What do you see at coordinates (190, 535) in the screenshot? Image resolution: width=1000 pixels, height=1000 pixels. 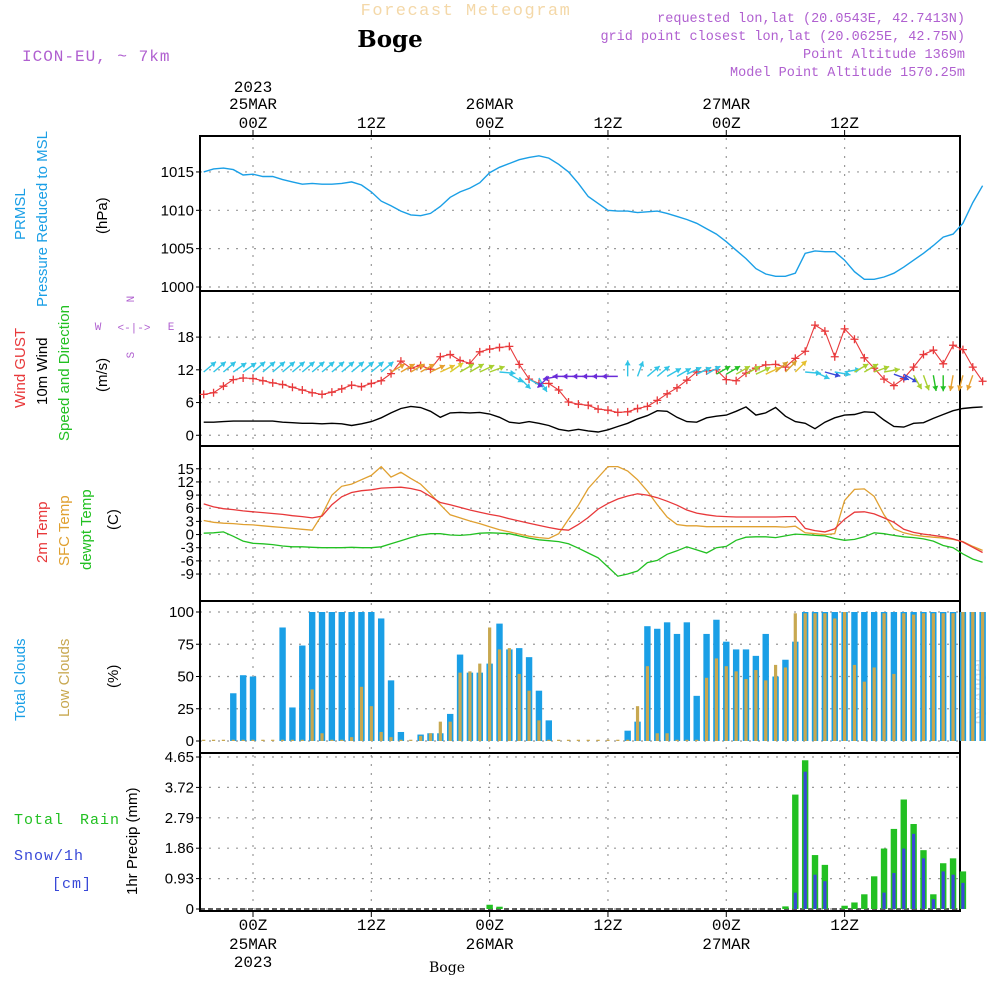 I see `y-tick-label: 0` at bounding box center [190, 535].